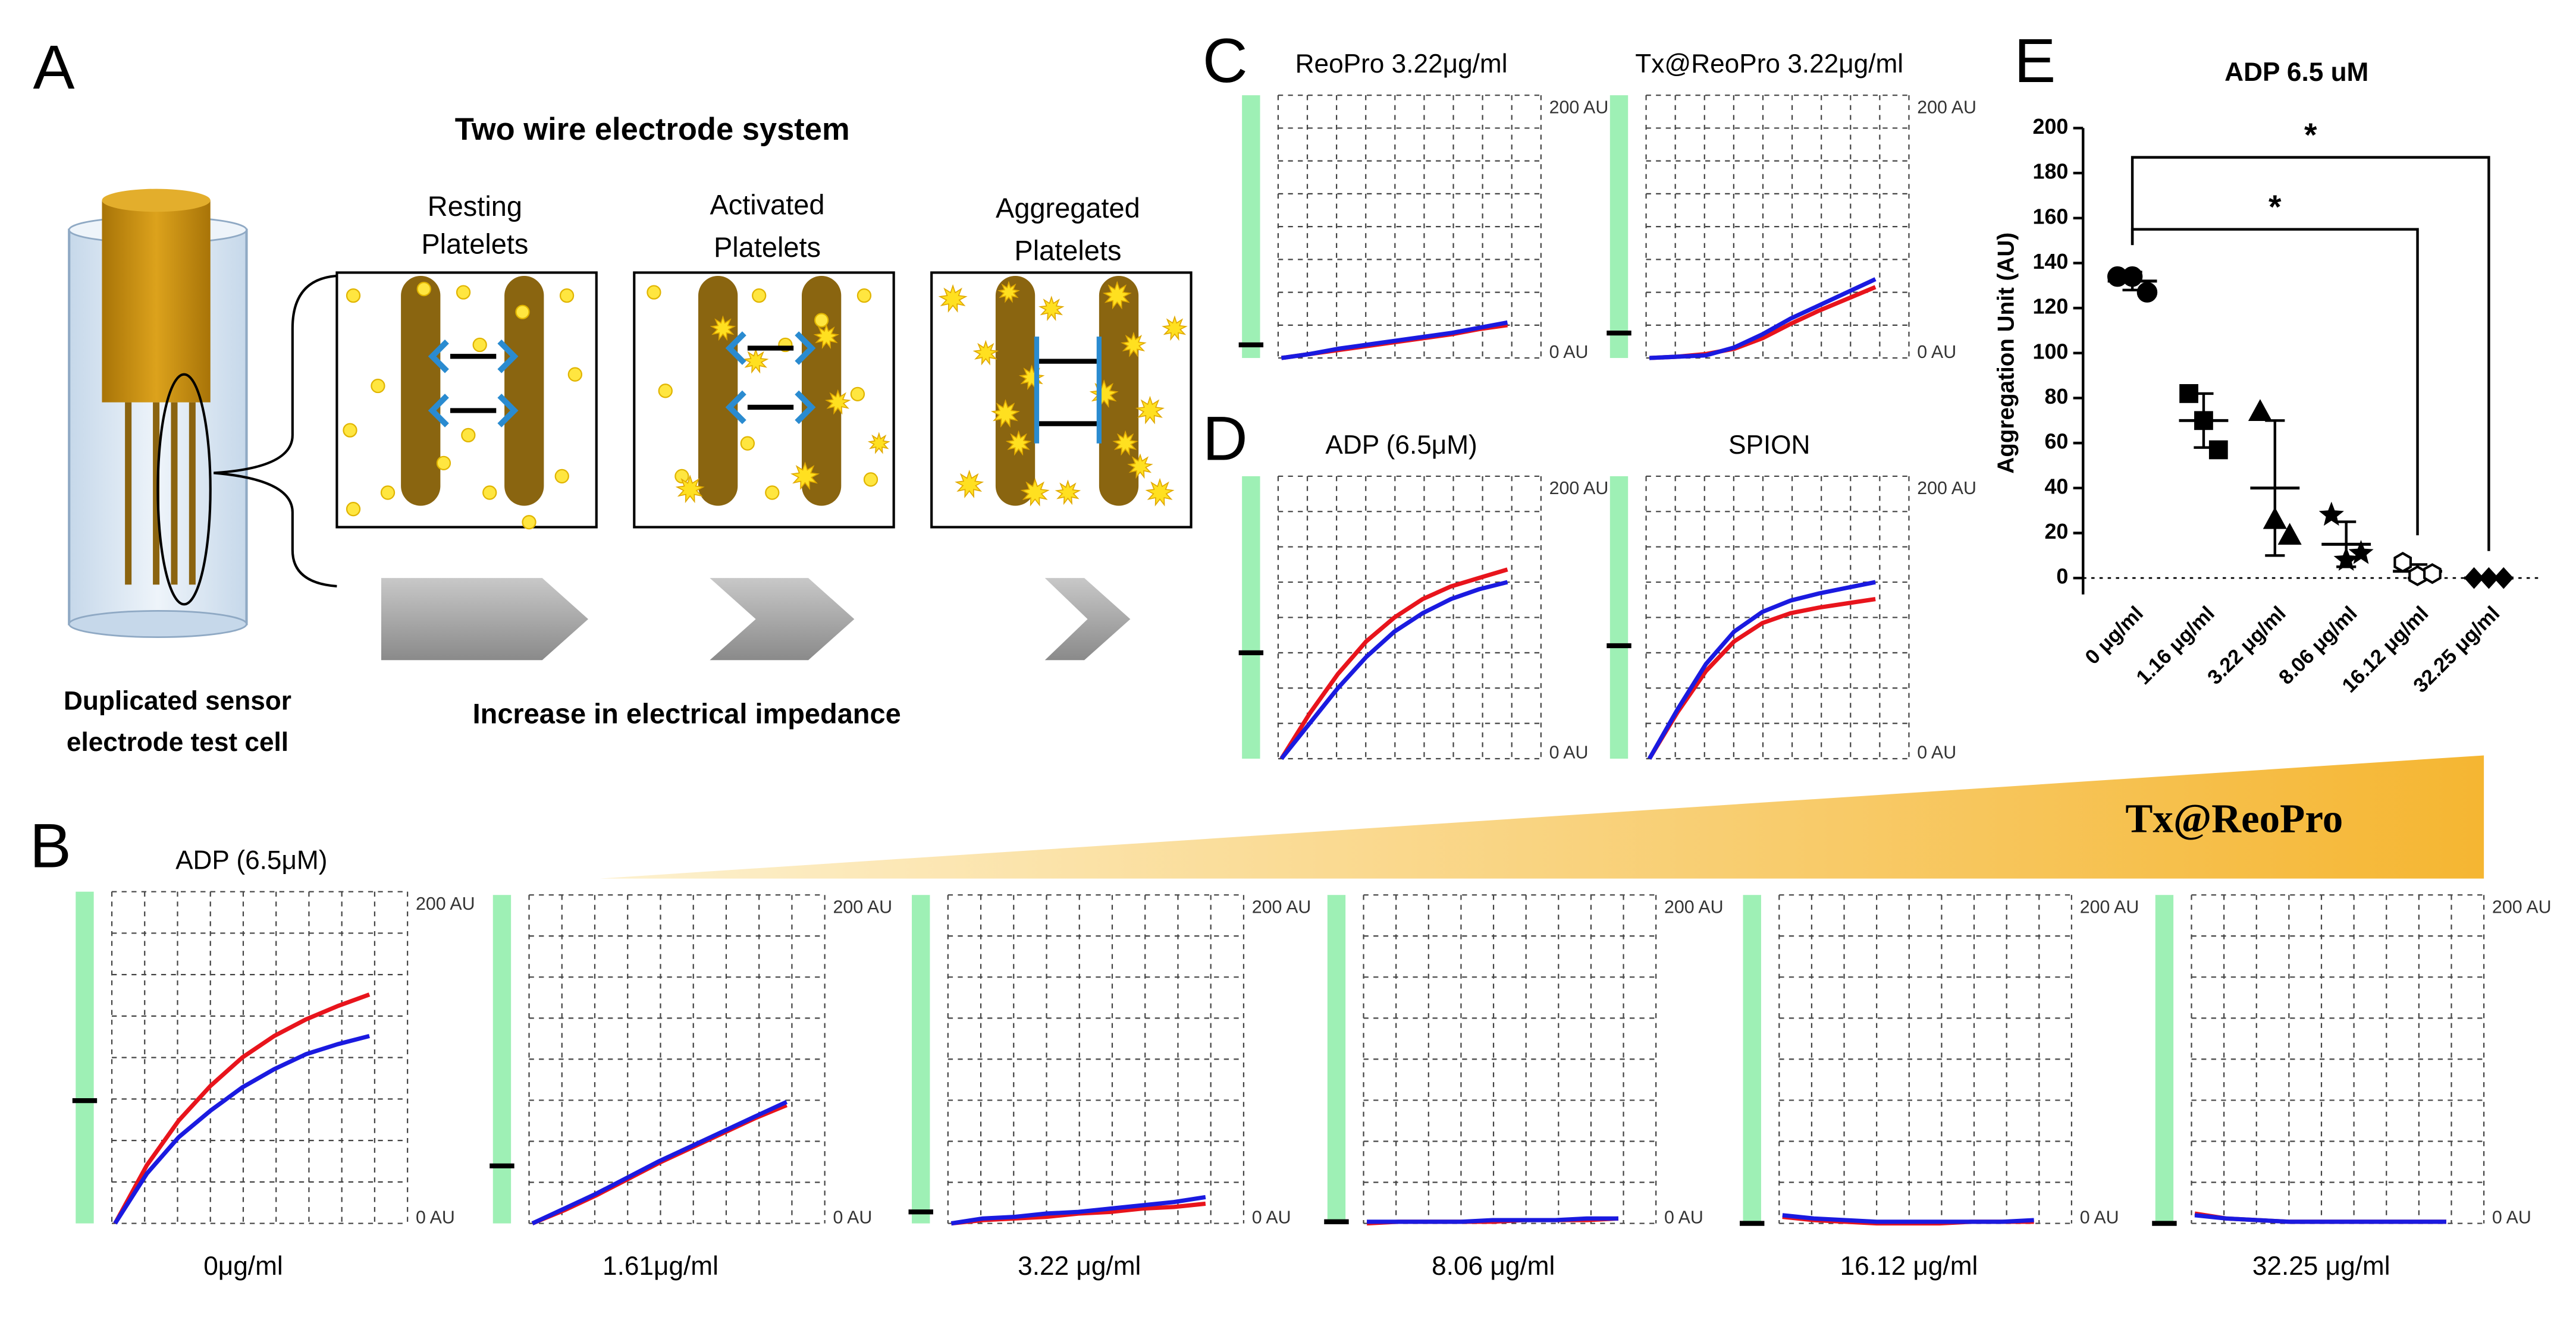 The image size is (2576, 1317). What do you see at coordinates (243, 1266) in the screenshot?
I see `trace-caption: 0μg/ml` at bounding box center [243, 1266].